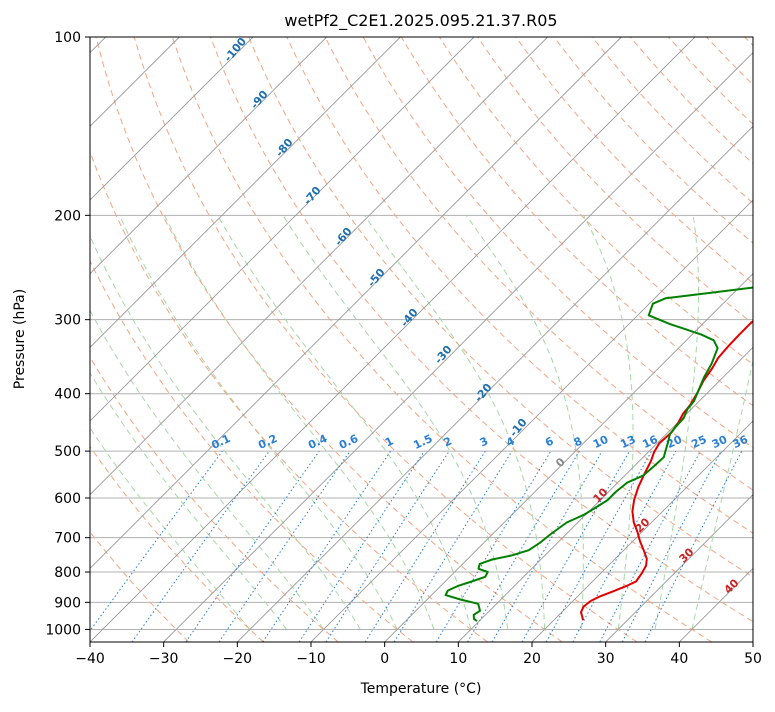 Image resolution: width=775 pixels, height=712 pixels. What do you see at coordinates (687, 555) in the screenshot?
I see `moist-adiabat-label: 30` at bounding box center [687, 555].